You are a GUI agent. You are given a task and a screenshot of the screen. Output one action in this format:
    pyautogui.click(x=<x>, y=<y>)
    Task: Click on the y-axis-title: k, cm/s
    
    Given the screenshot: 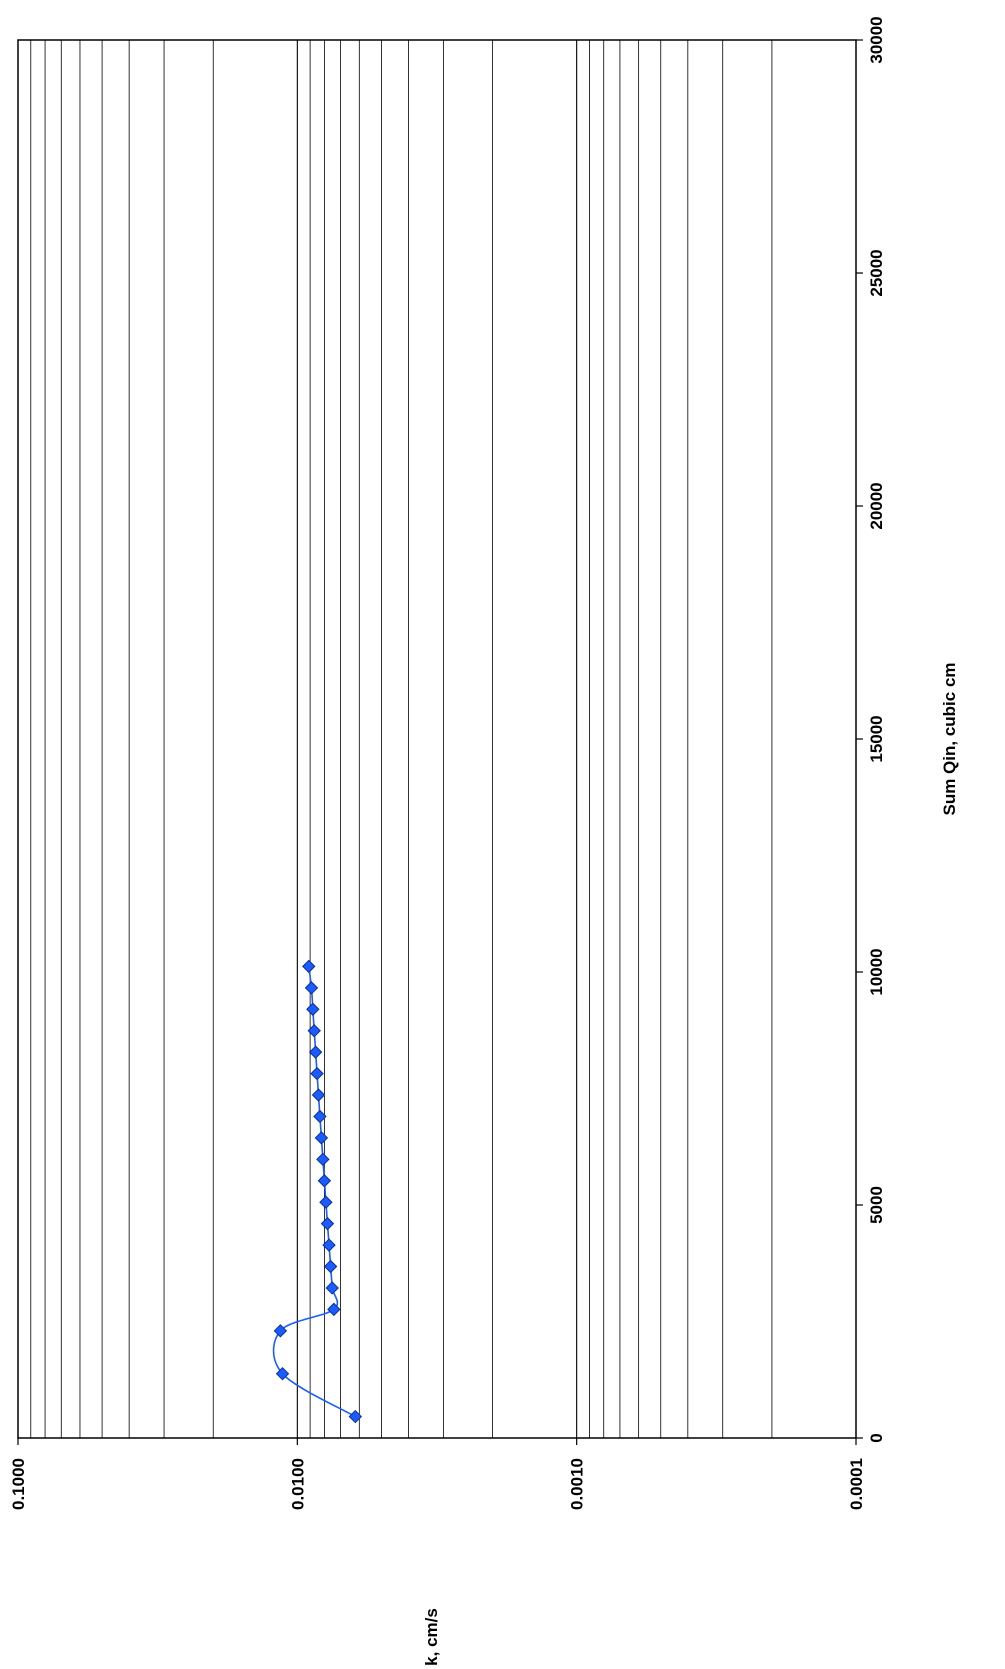 What is the action you would take?
    pyautogui.click(x=431, y=1637)
    